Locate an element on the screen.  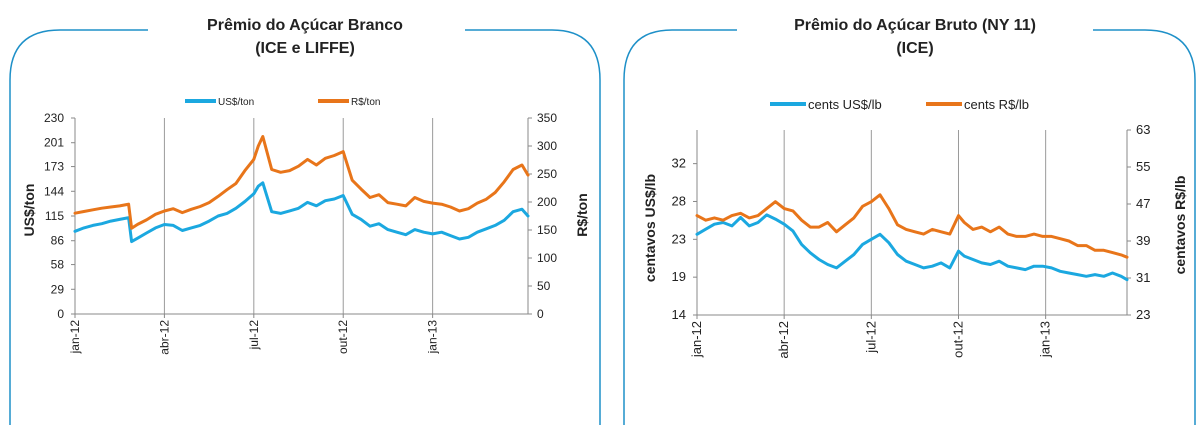
chart1-x-tick-label: jul-12 is located at coordinates (254, 335).